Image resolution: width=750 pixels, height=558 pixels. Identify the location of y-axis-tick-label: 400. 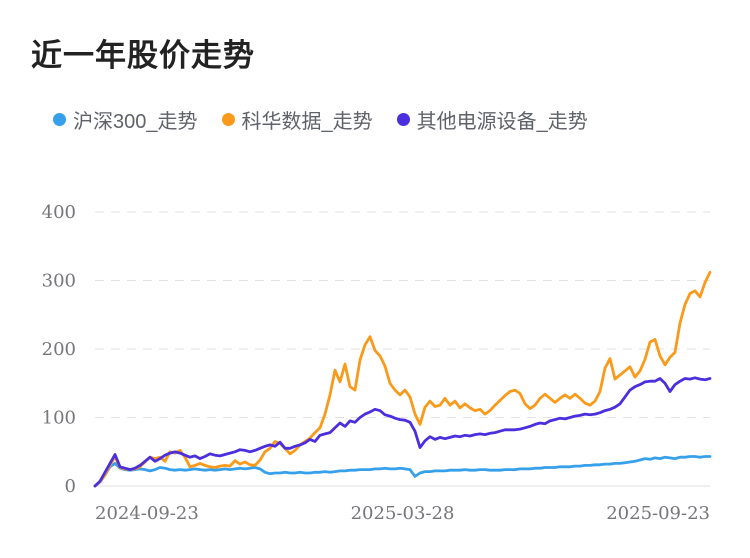
(59, 212).